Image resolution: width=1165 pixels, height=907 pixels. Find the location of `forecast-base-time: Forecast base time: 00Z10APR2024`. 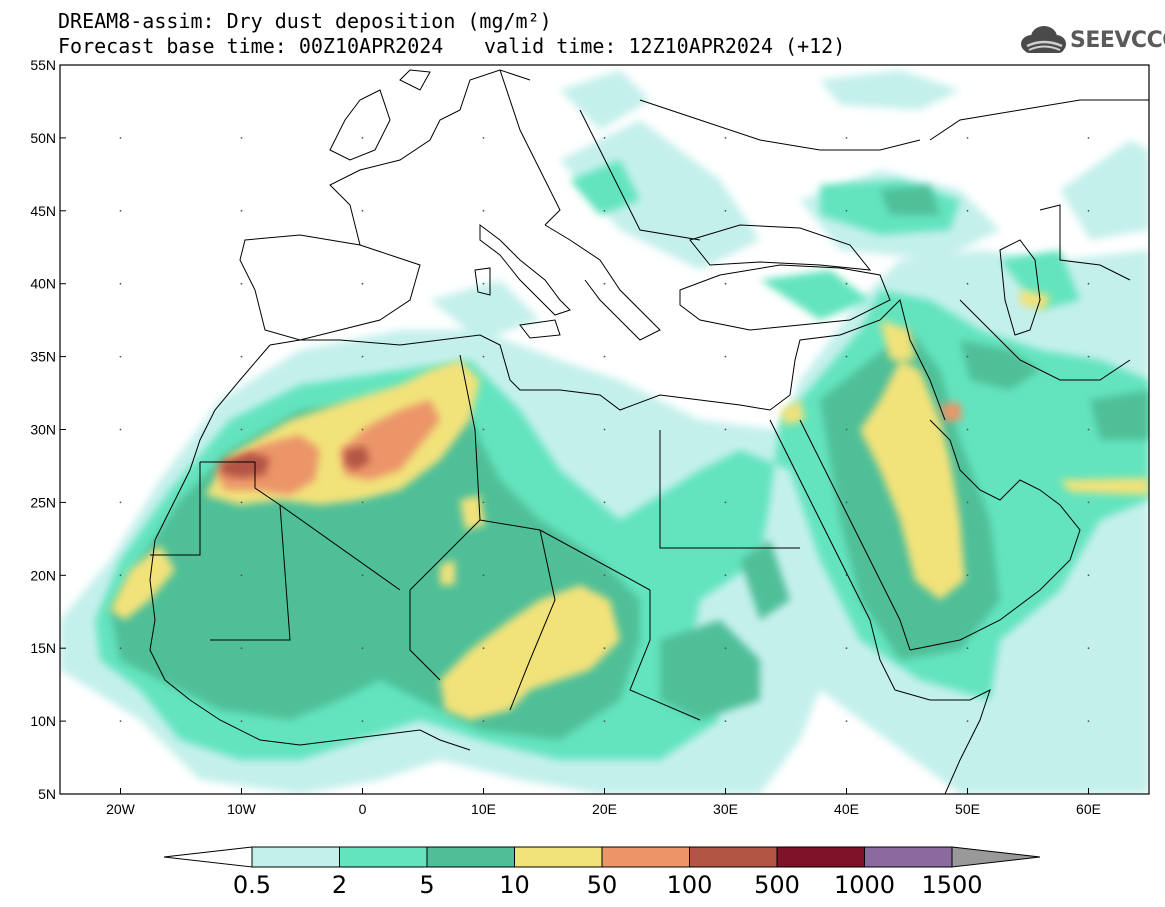

forecast-base-time: Forecast base time: 00Z10APR2024 is located at coordinates (251, 46).